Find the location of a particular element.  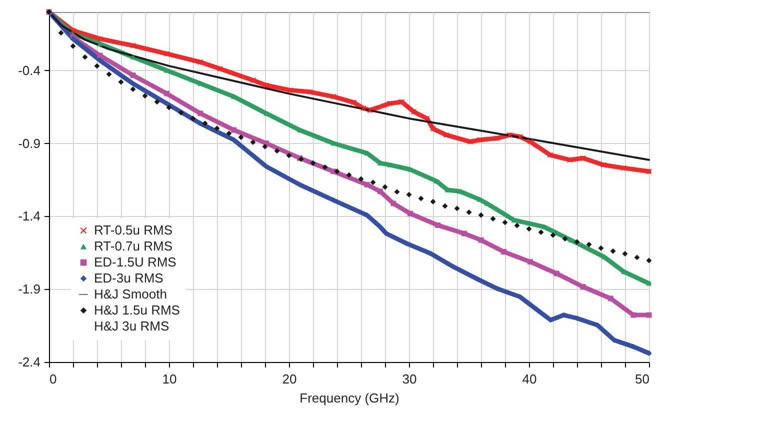

x-tick-label: 20 is located at coordinates (289, 379).